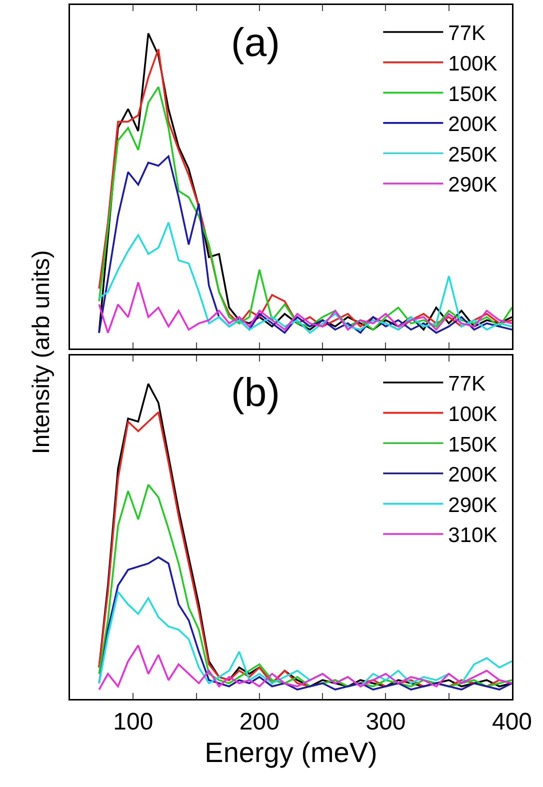 This screenshot has height=787, width=543. Describe the element at coordinates (291, 752) in the screenshot. I see `x-axis-title: Energy (meV)` at that location.